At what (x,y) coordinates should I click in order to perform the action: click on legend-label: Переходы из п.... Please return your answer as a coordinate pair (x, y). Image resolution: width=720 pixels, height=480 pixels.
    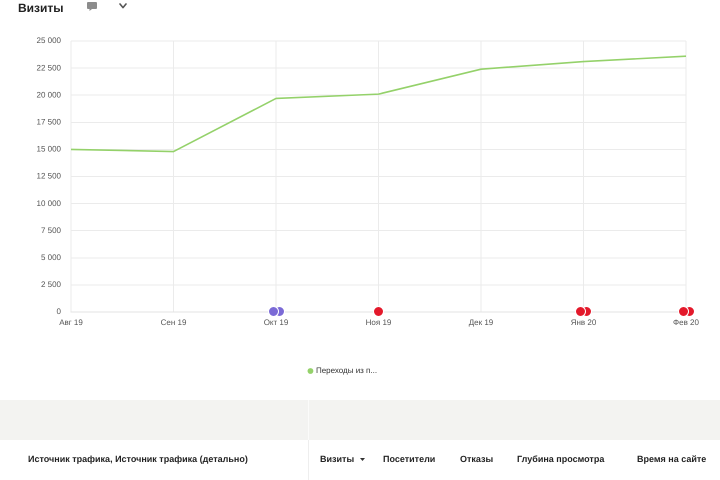
    Looking at the image, I should click on (347, 371).